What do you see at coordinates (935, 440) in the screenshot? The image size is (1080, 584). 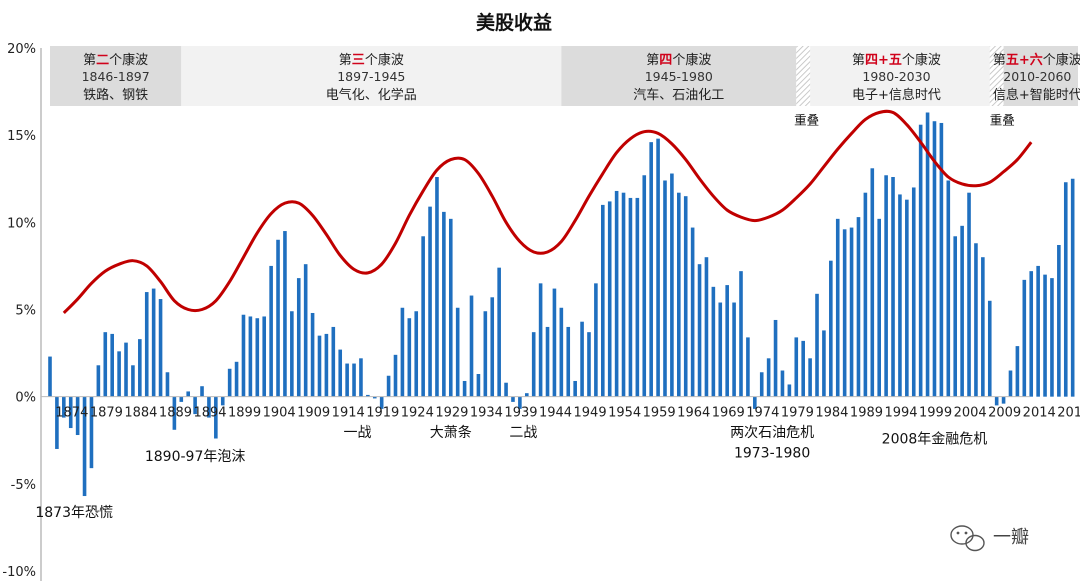 I see `annotation-label: 2008年金融危机` at bounding box center [935, 440].